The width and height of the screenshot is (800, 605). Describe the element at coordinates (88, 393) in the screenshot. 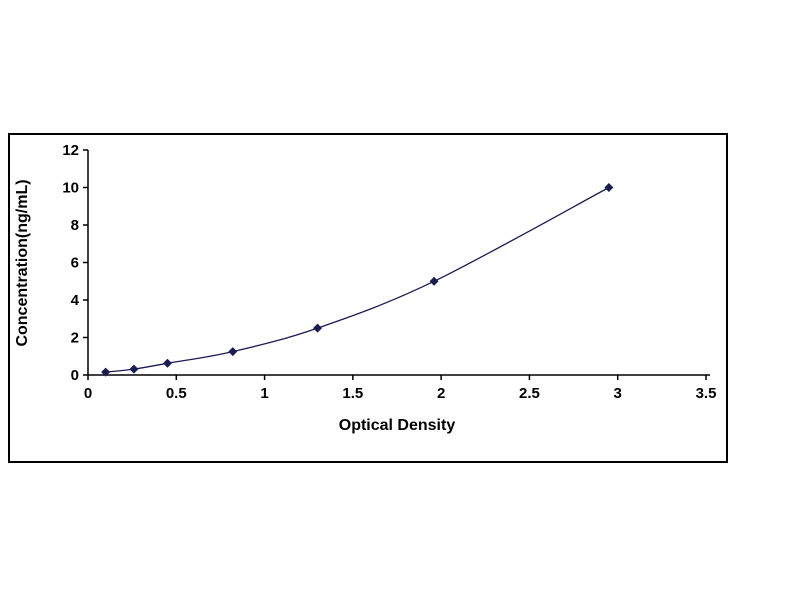

I see `x-tick-label: 0` at that location.